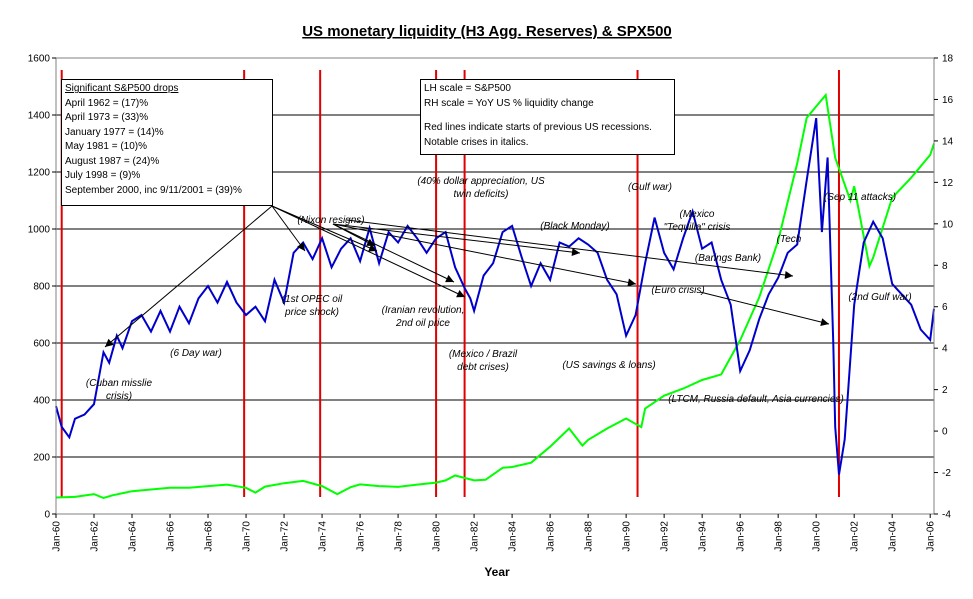 This screenshot has width=973, height=599. I want to click on annotation-mexbrazil: debt crises), so click(483, 367).